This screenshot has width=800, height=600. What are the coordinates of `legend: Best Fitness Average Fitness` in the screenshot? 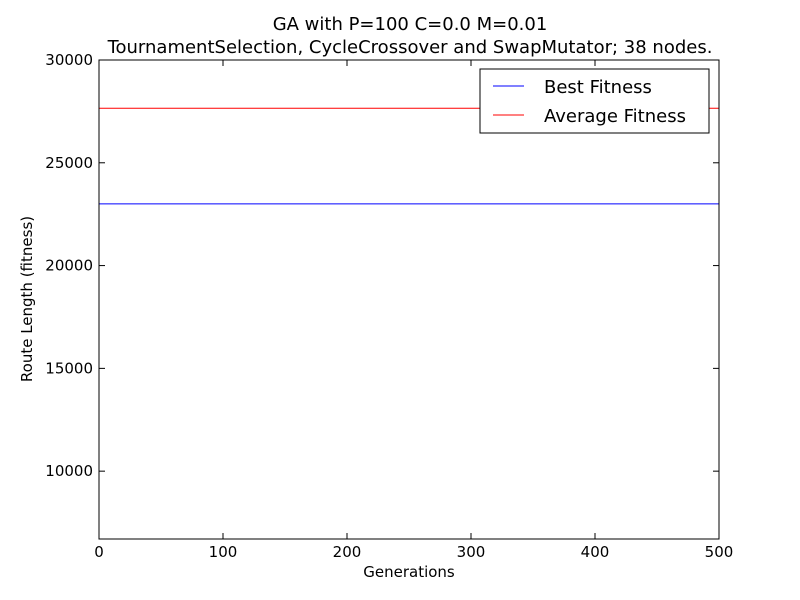 It's located at (594, 101).